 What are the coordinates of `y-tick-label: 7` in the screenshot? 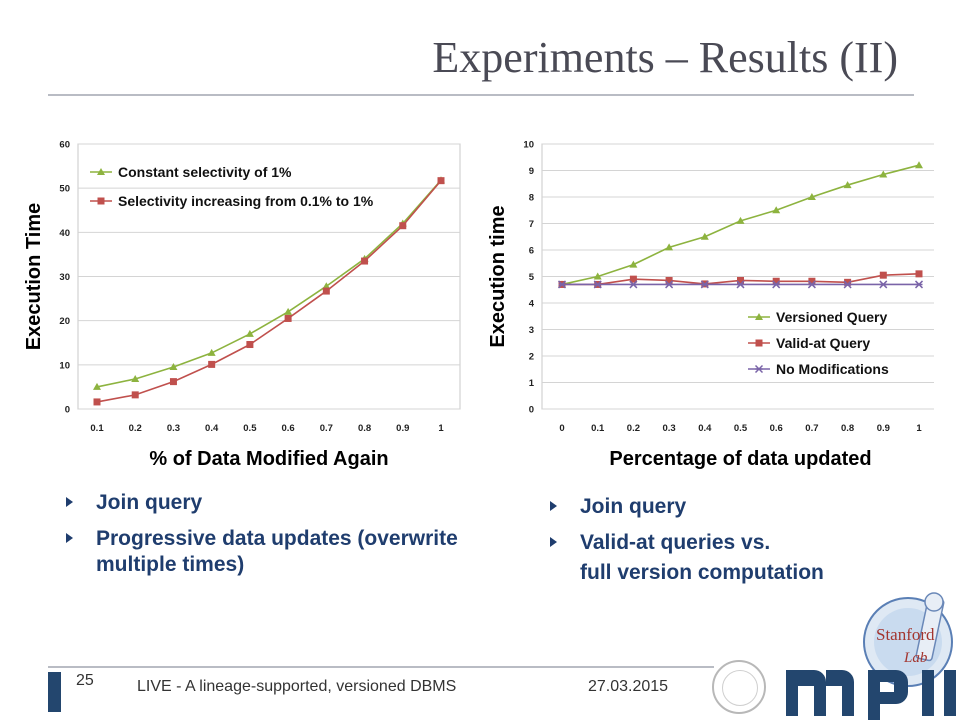 It's located at (531, 224).